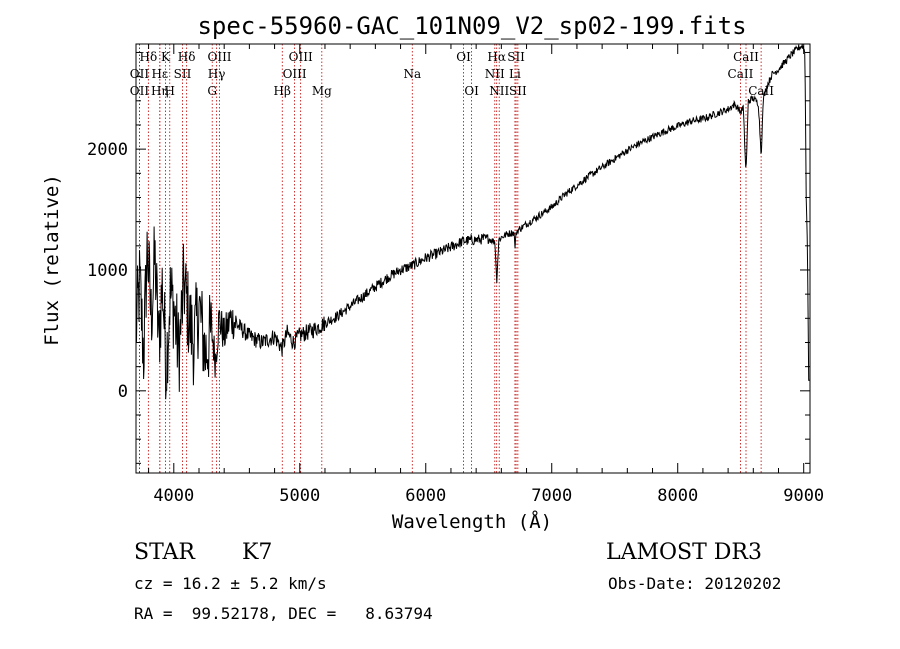 The image size is (900, 649). I want to click on redshift-text: cz = 16.2 ± 5.2 km/s, so click(230, 583).